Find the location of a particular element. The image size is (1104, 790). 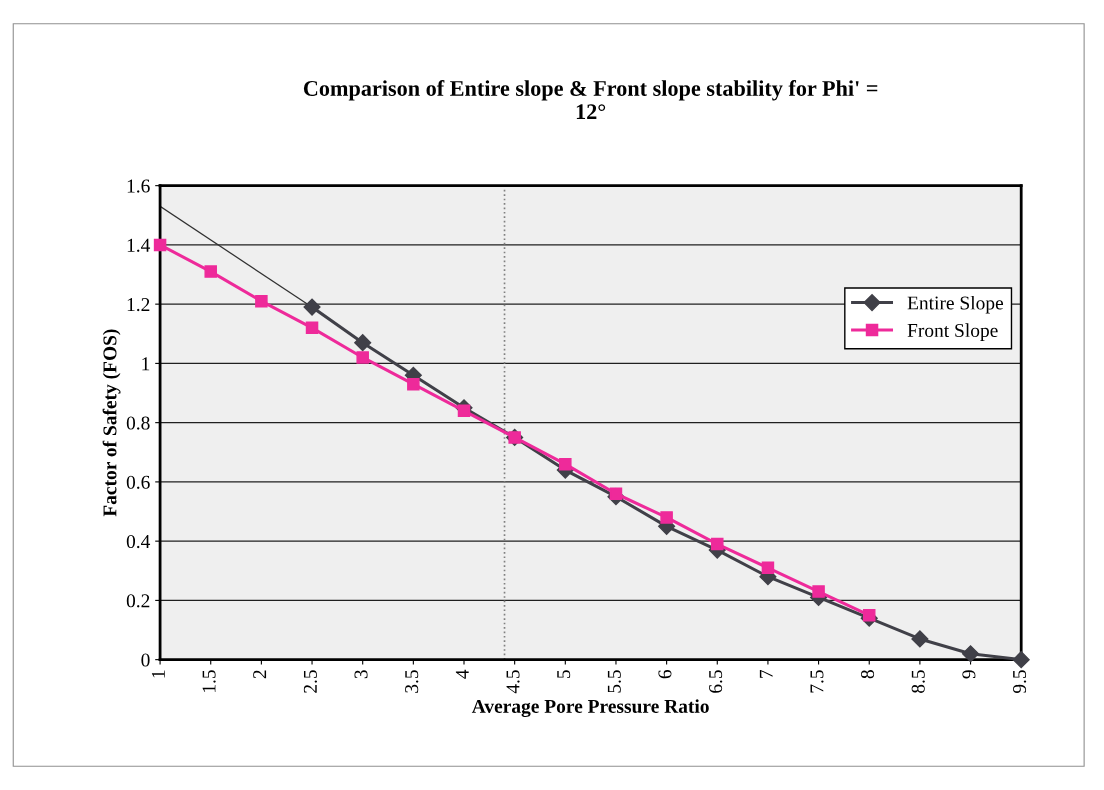

legend-label: Entire Slope is located at coordinates (955, 304).